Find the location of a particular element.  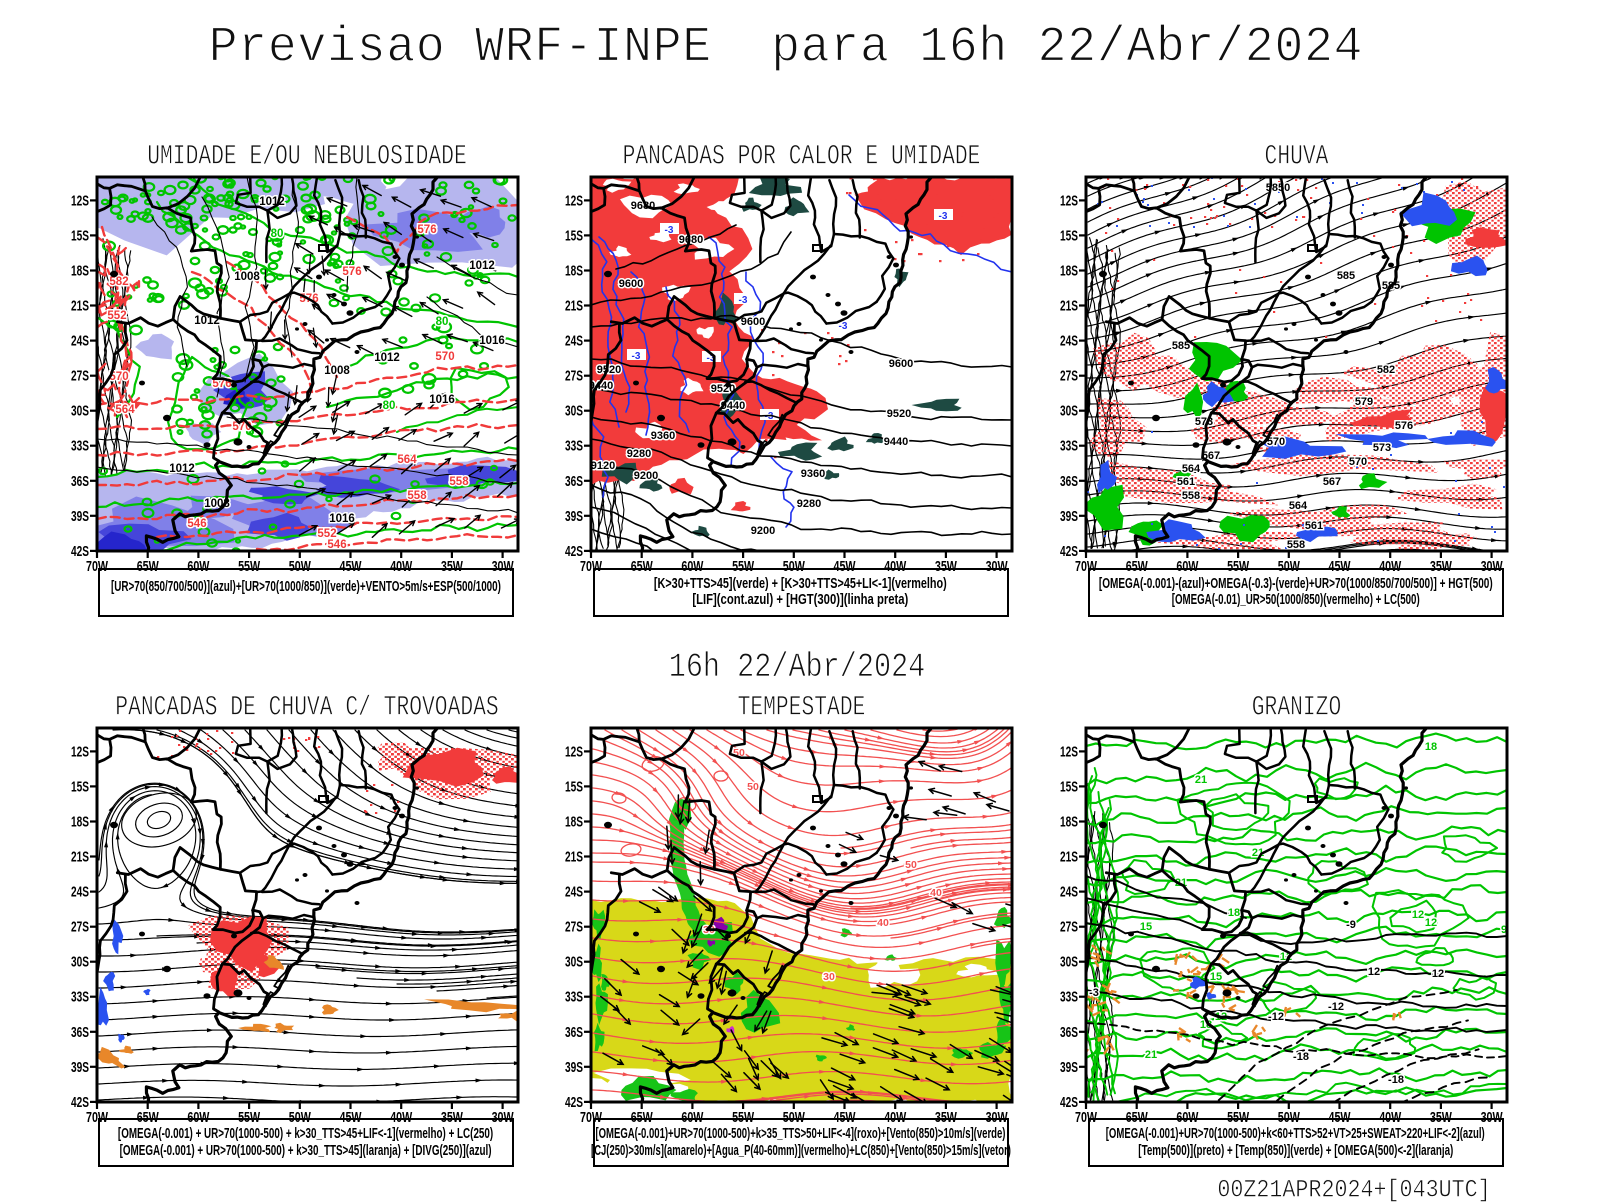

svg-text: 65W is located at coordinates (147, 567).